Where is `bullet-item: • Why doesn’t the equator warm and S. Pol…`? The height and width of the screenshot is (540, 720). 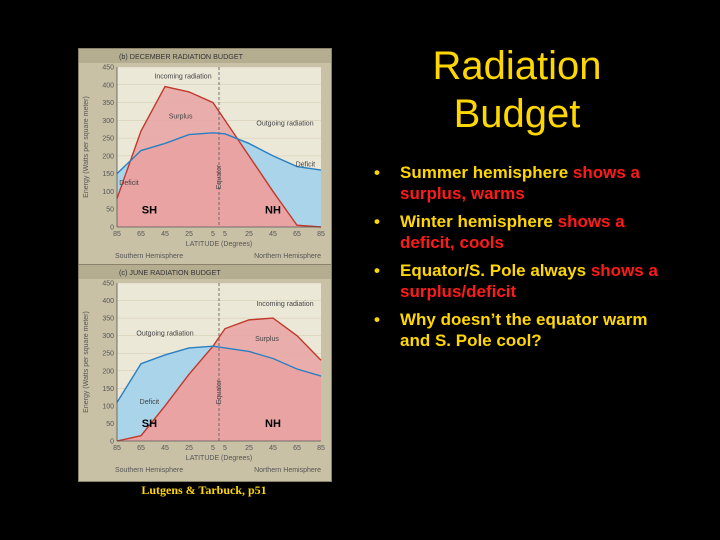 bullet-item: • Why doesn’t the equator warm and S. Pol… is located at coordinates (522, 330).